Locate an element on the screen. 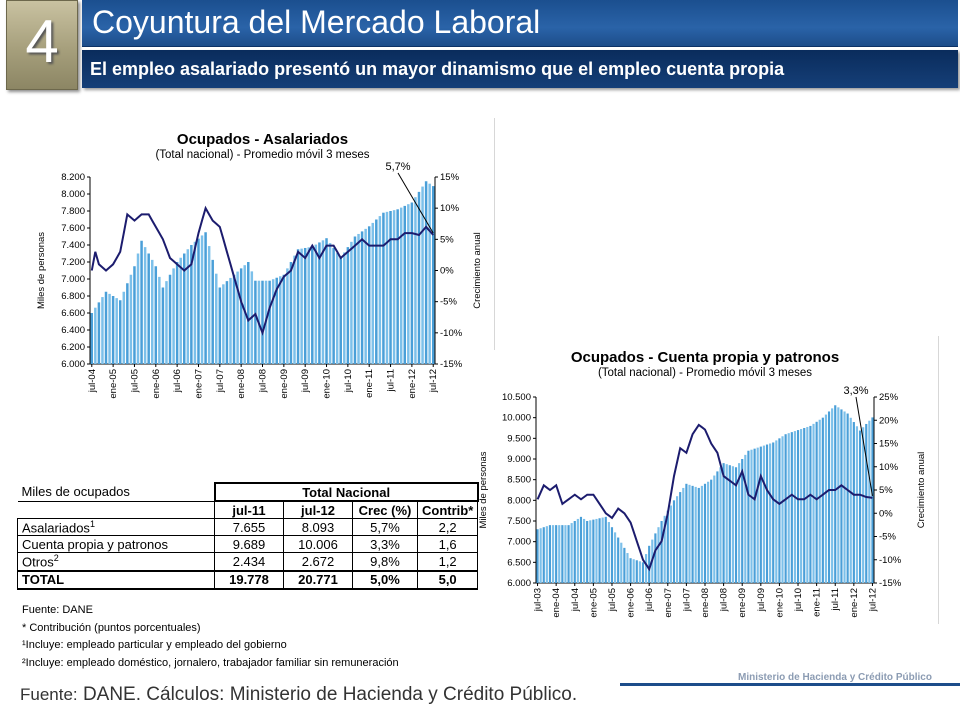  y2-tick-label: 15% is located at coordinates (889, 444).